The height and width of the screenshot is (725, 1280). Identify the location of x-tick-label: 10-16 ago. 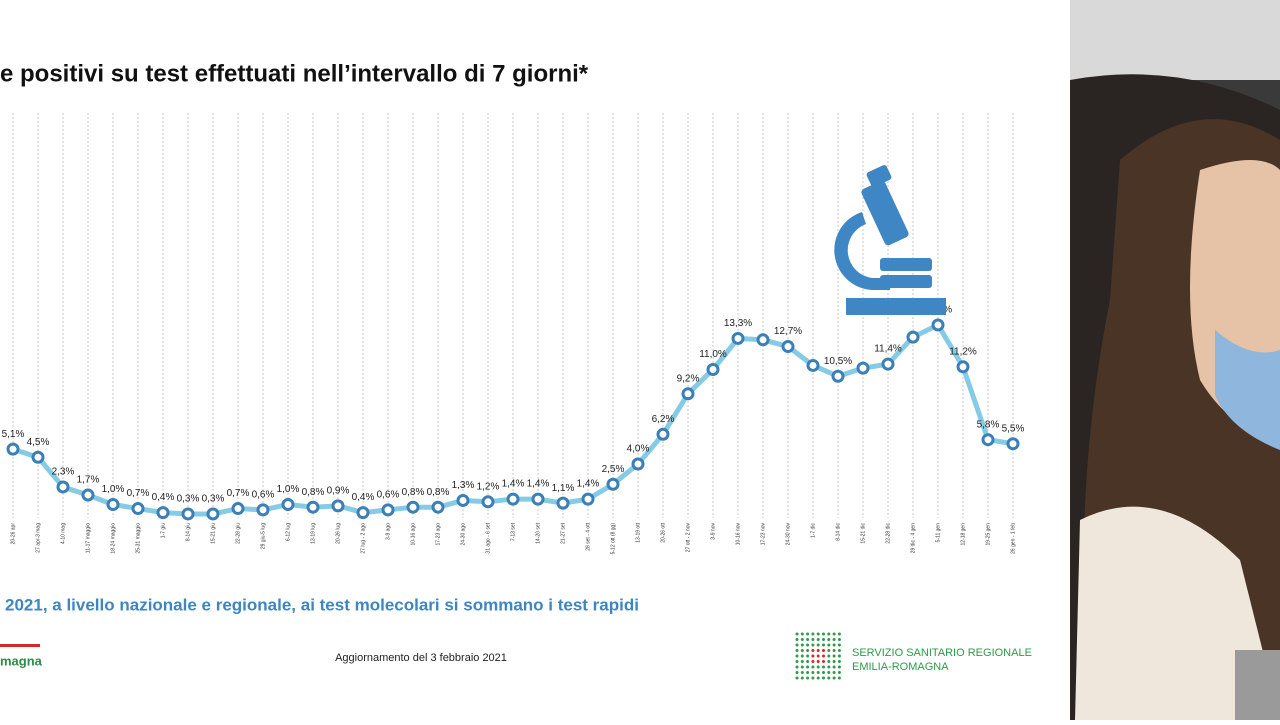
(413, 534).